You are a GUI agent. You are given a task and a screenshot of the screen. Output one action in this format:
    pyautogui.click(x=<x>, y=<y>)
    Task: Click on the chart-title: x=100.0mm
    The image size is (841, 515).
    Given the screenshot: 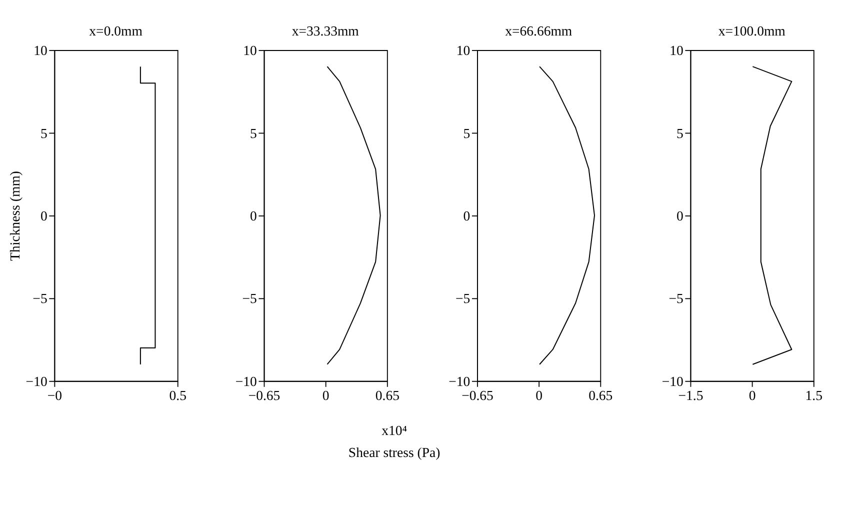 What is the action you would take?
    pyautogui.click(x=752, y=30)
    